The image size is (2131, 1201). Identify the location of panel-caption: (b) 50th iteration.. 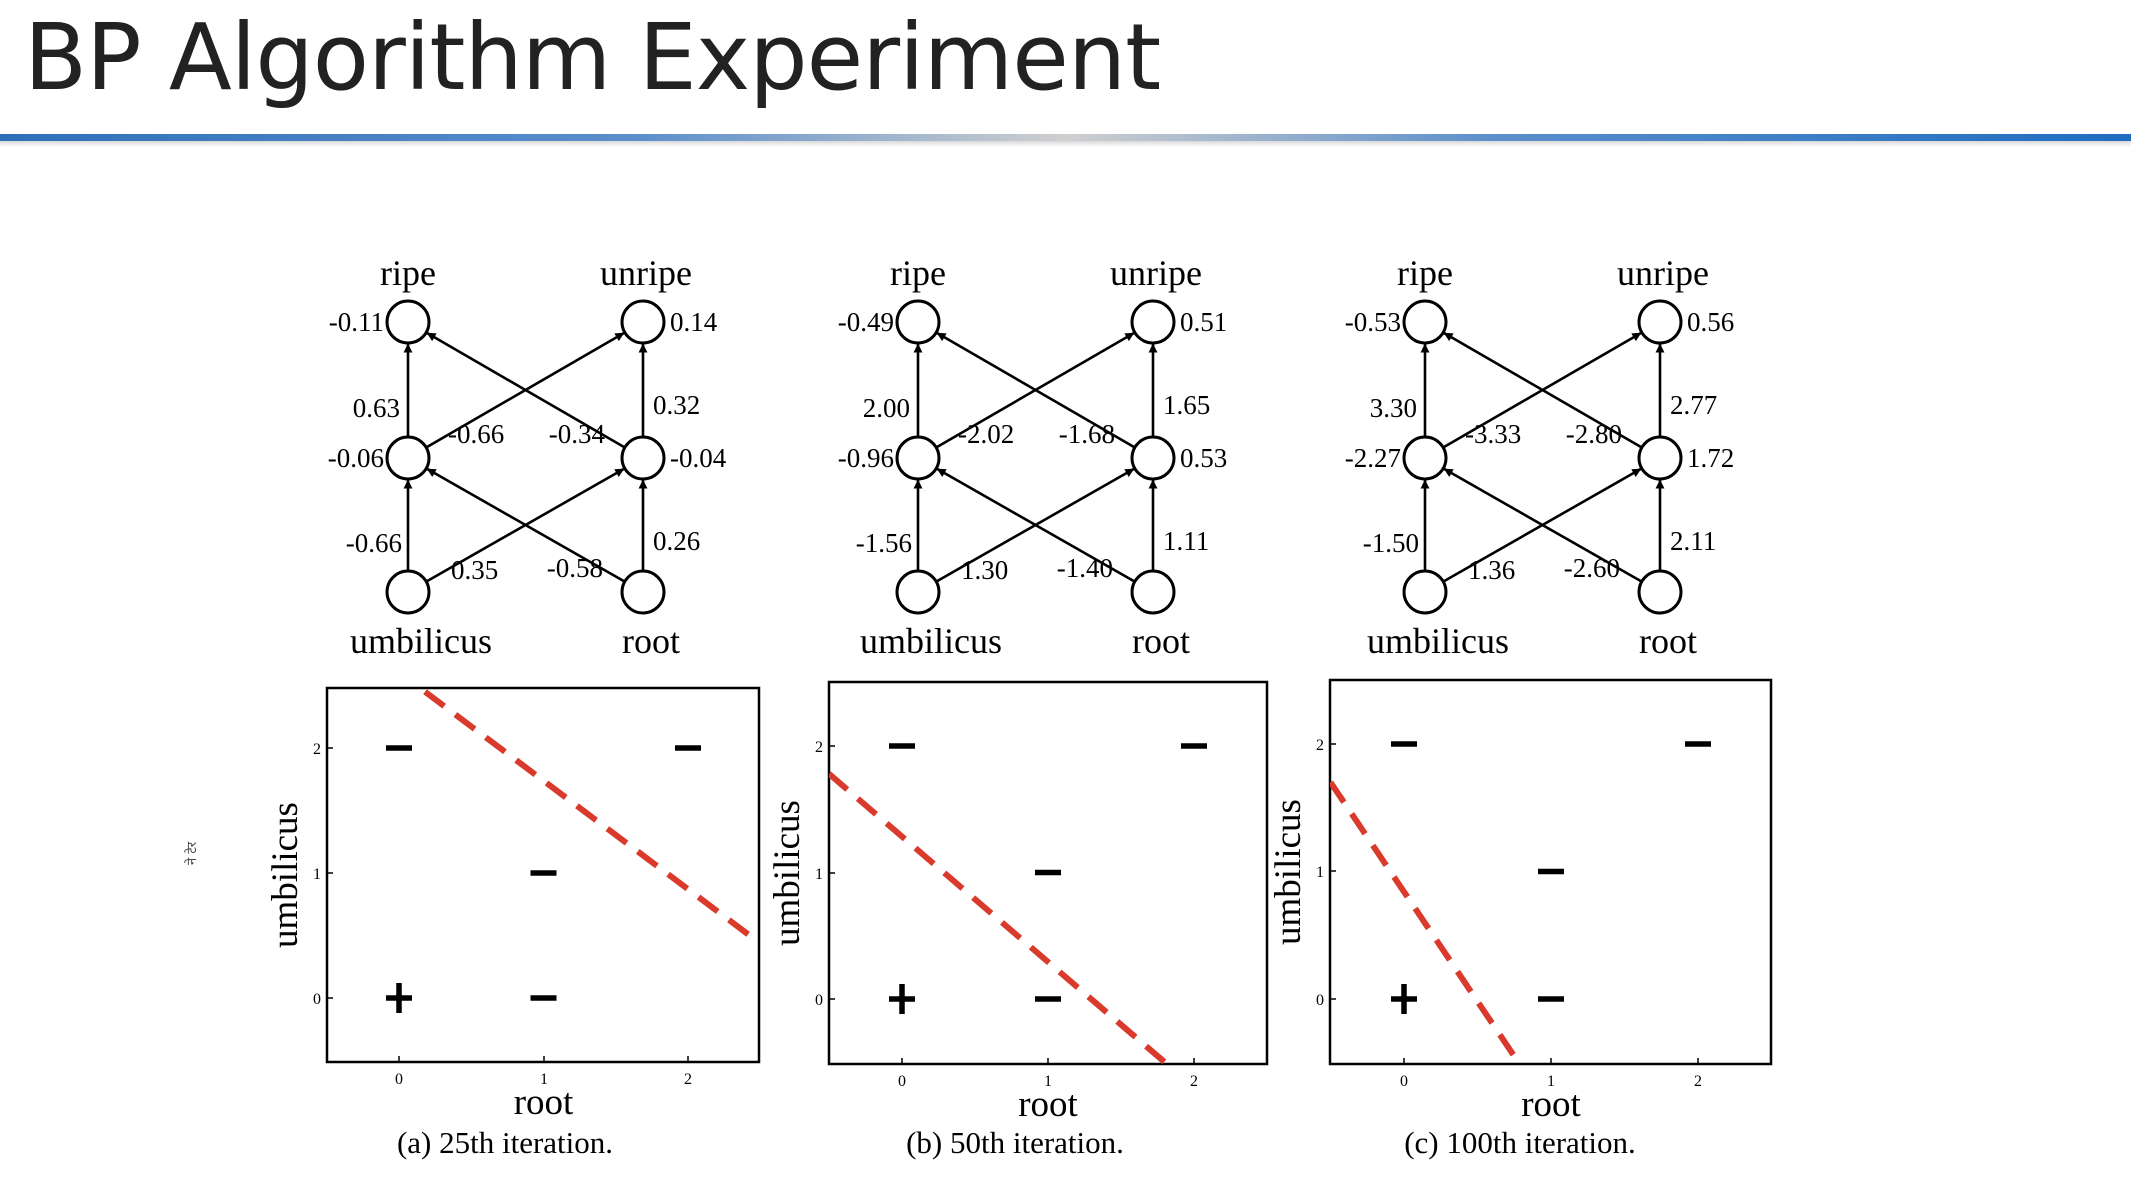
(1015, 1142).